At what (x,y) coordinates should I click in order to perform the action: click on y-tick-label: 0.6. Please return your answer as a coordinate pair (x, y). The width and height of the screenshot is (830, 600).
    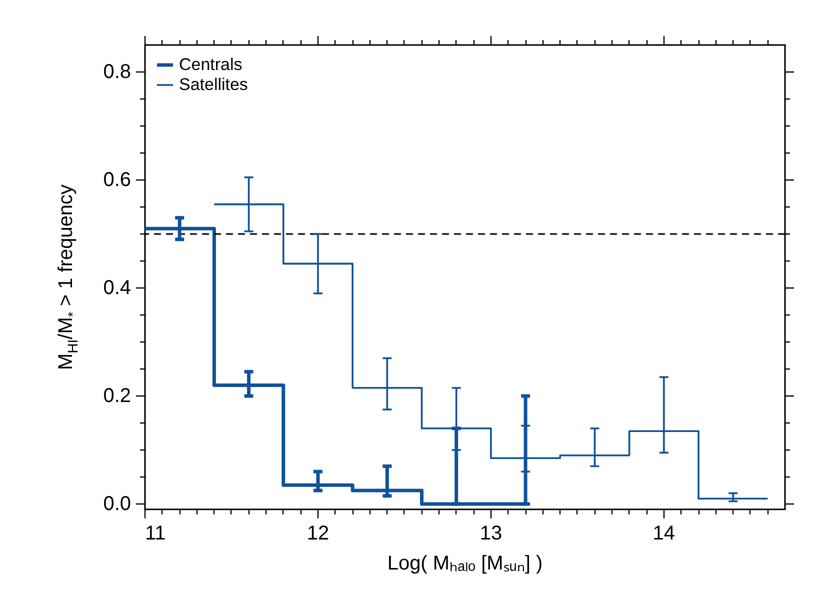
    Looking at the image, I should click on (117, 179).